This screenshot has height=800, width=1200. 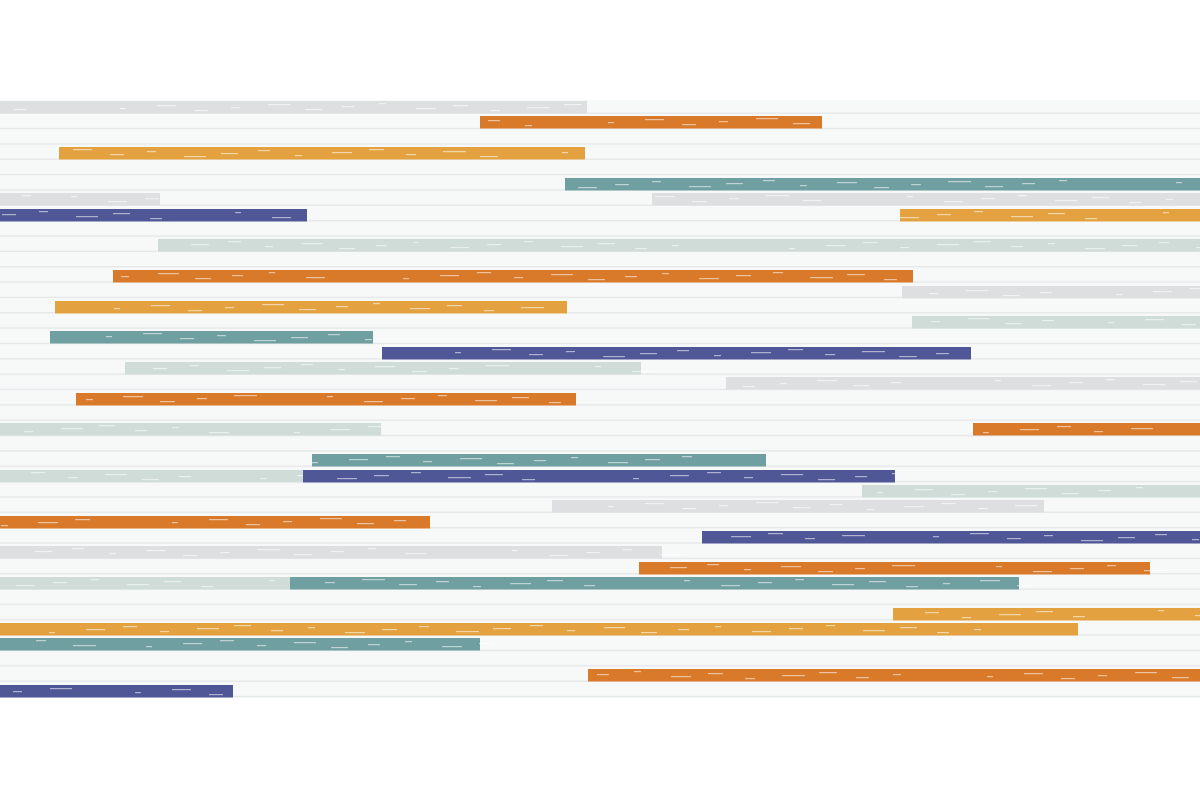 What do you see at coordinates (311, 307) in the screenshot?
I see `stripe-yellow` at bounding box center [311, 307].